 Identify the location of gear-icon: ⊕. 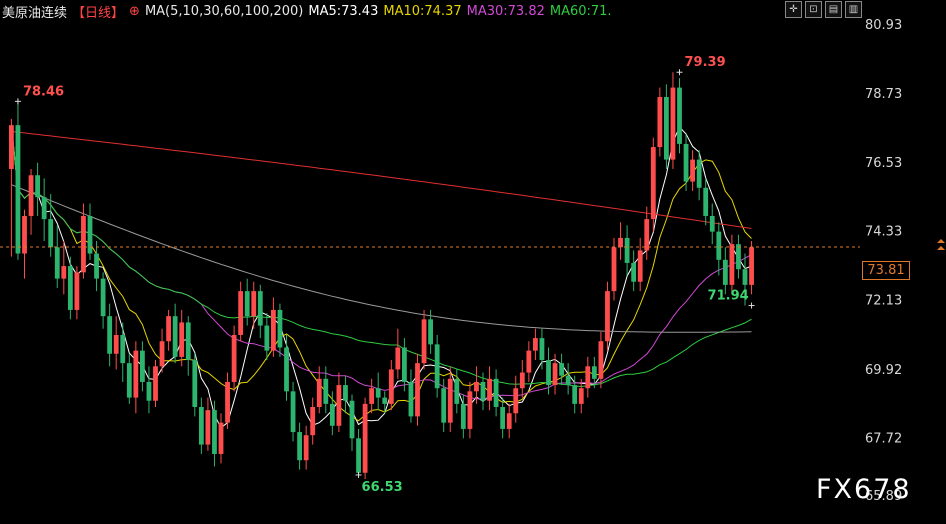
(134, 11).